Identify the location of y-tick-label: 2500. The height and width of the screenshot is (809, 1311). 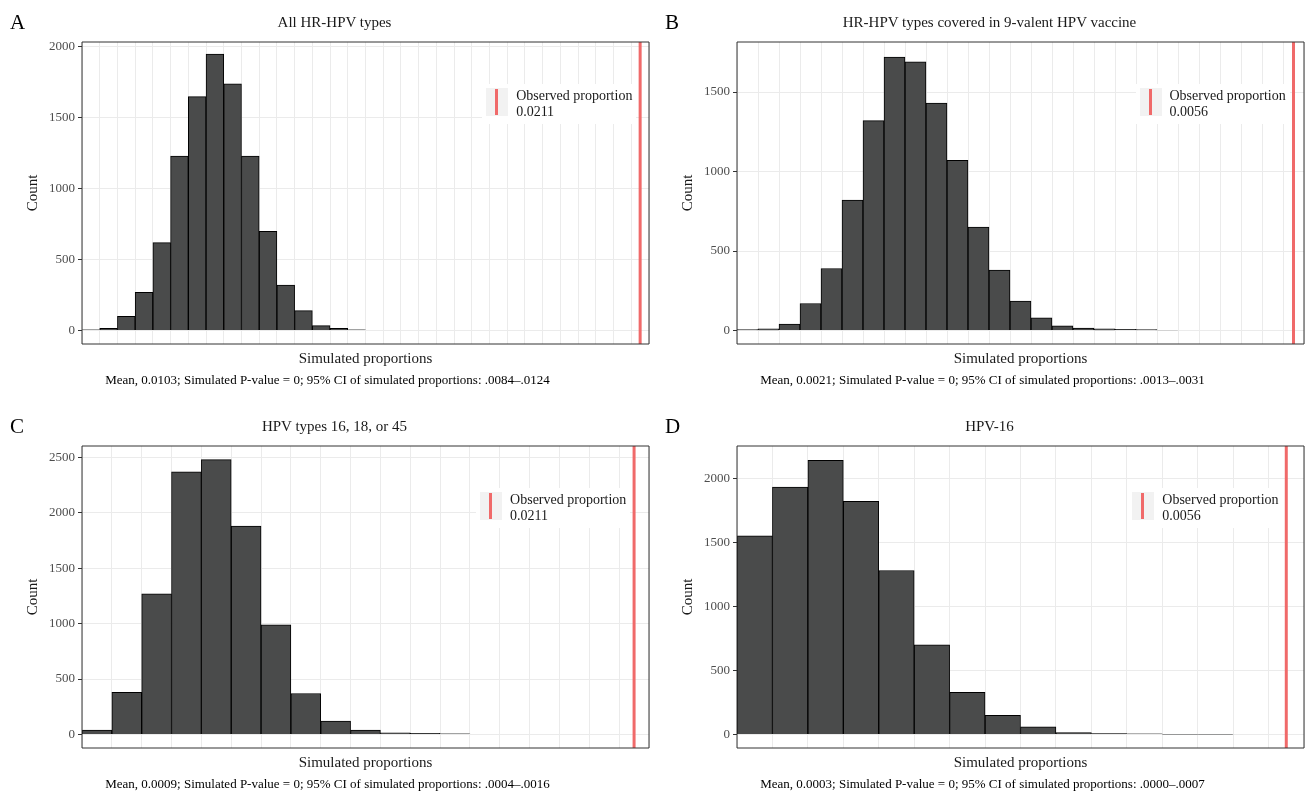
(62, 456).